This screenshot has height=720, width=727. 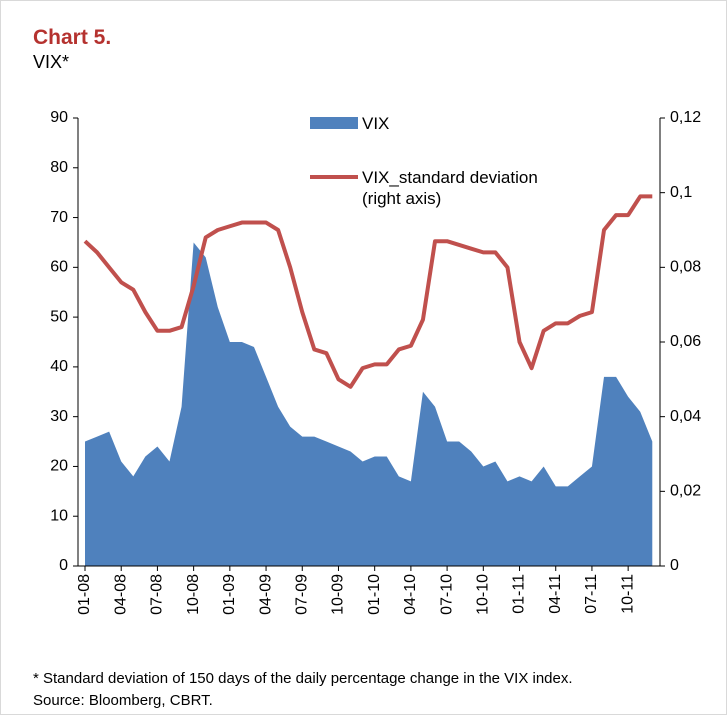 I want to click on y2-tick-label: 0,08, so click(x=685, y=267).